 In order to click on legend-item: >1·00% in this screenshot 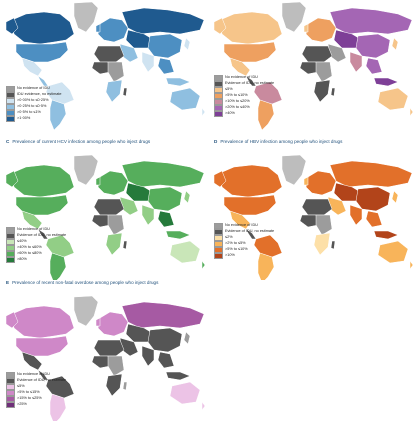, I will do `click(26, 119)`.